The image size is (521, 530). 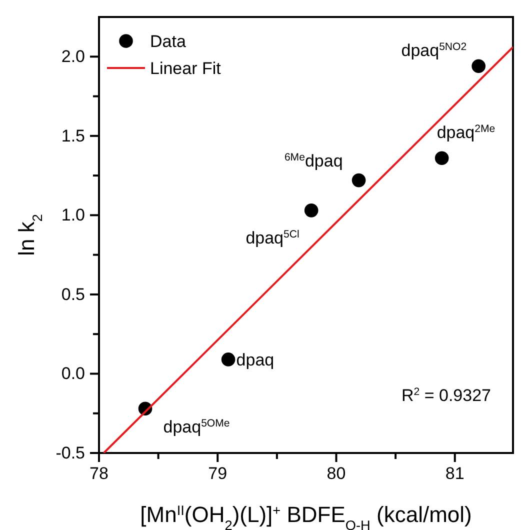 What do you see at coordinates (99, 474) in the screenshot?
I see `x-tick-label: 78` at bounding box center [99, 474].